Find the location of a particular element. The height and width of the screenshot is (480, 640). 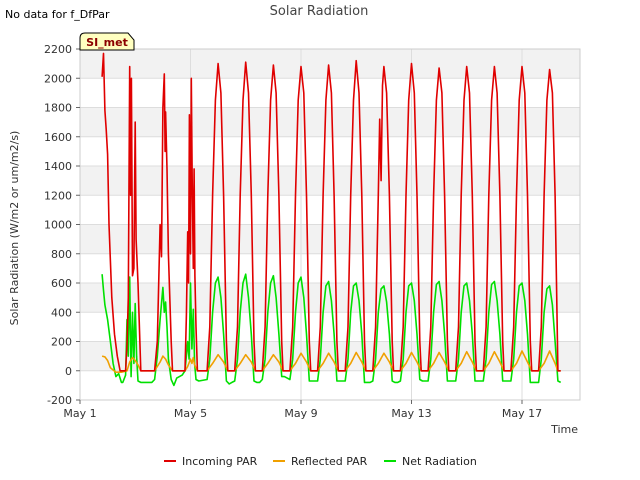

legend-label-reflected-par: Reflected PAR is located at coordinates (329, 461).